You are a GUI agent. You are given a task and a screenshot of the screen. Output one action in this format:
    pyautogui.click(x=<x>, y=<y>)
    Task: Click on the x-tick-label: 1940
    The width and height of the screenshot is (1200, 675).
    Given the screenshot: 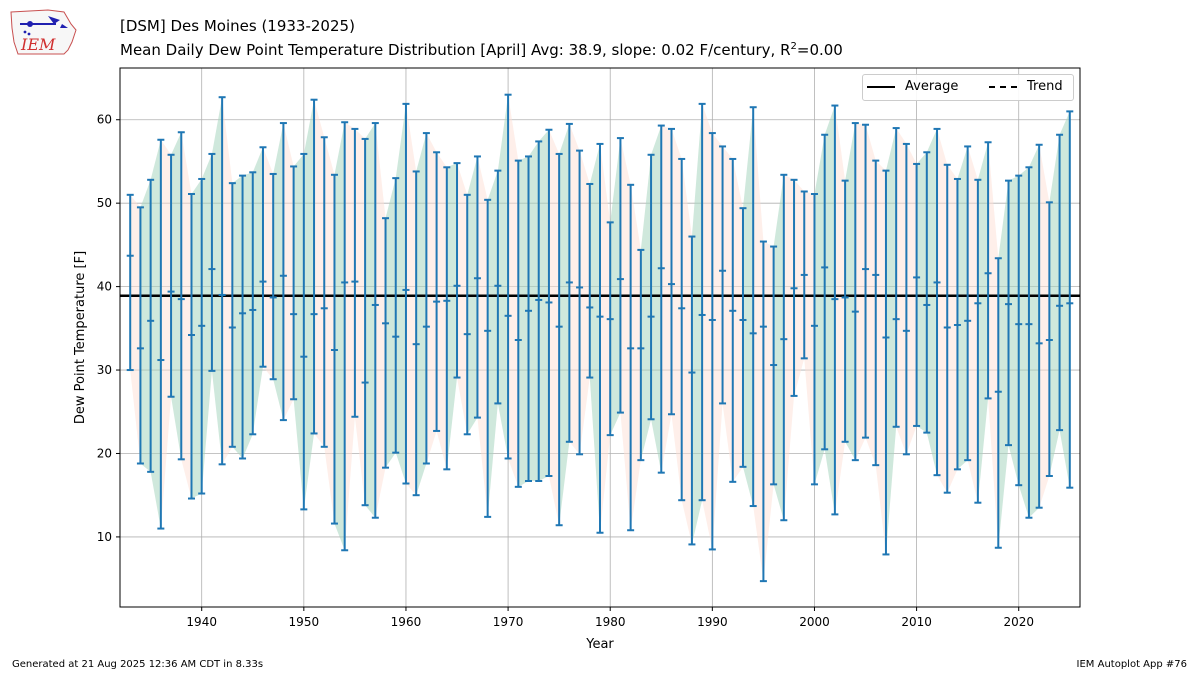 What is the action you would take?
    pyautogui.click(x=201, y=622)
    